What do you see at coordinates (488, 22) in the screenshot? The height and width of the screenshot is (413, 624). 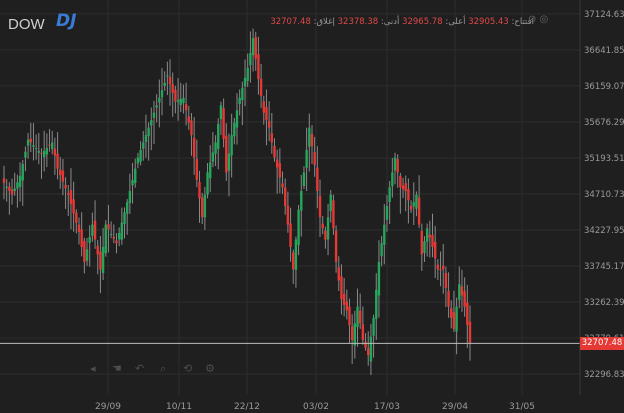 I see `open-value: 32905.43` at bounding box center [488, 22].